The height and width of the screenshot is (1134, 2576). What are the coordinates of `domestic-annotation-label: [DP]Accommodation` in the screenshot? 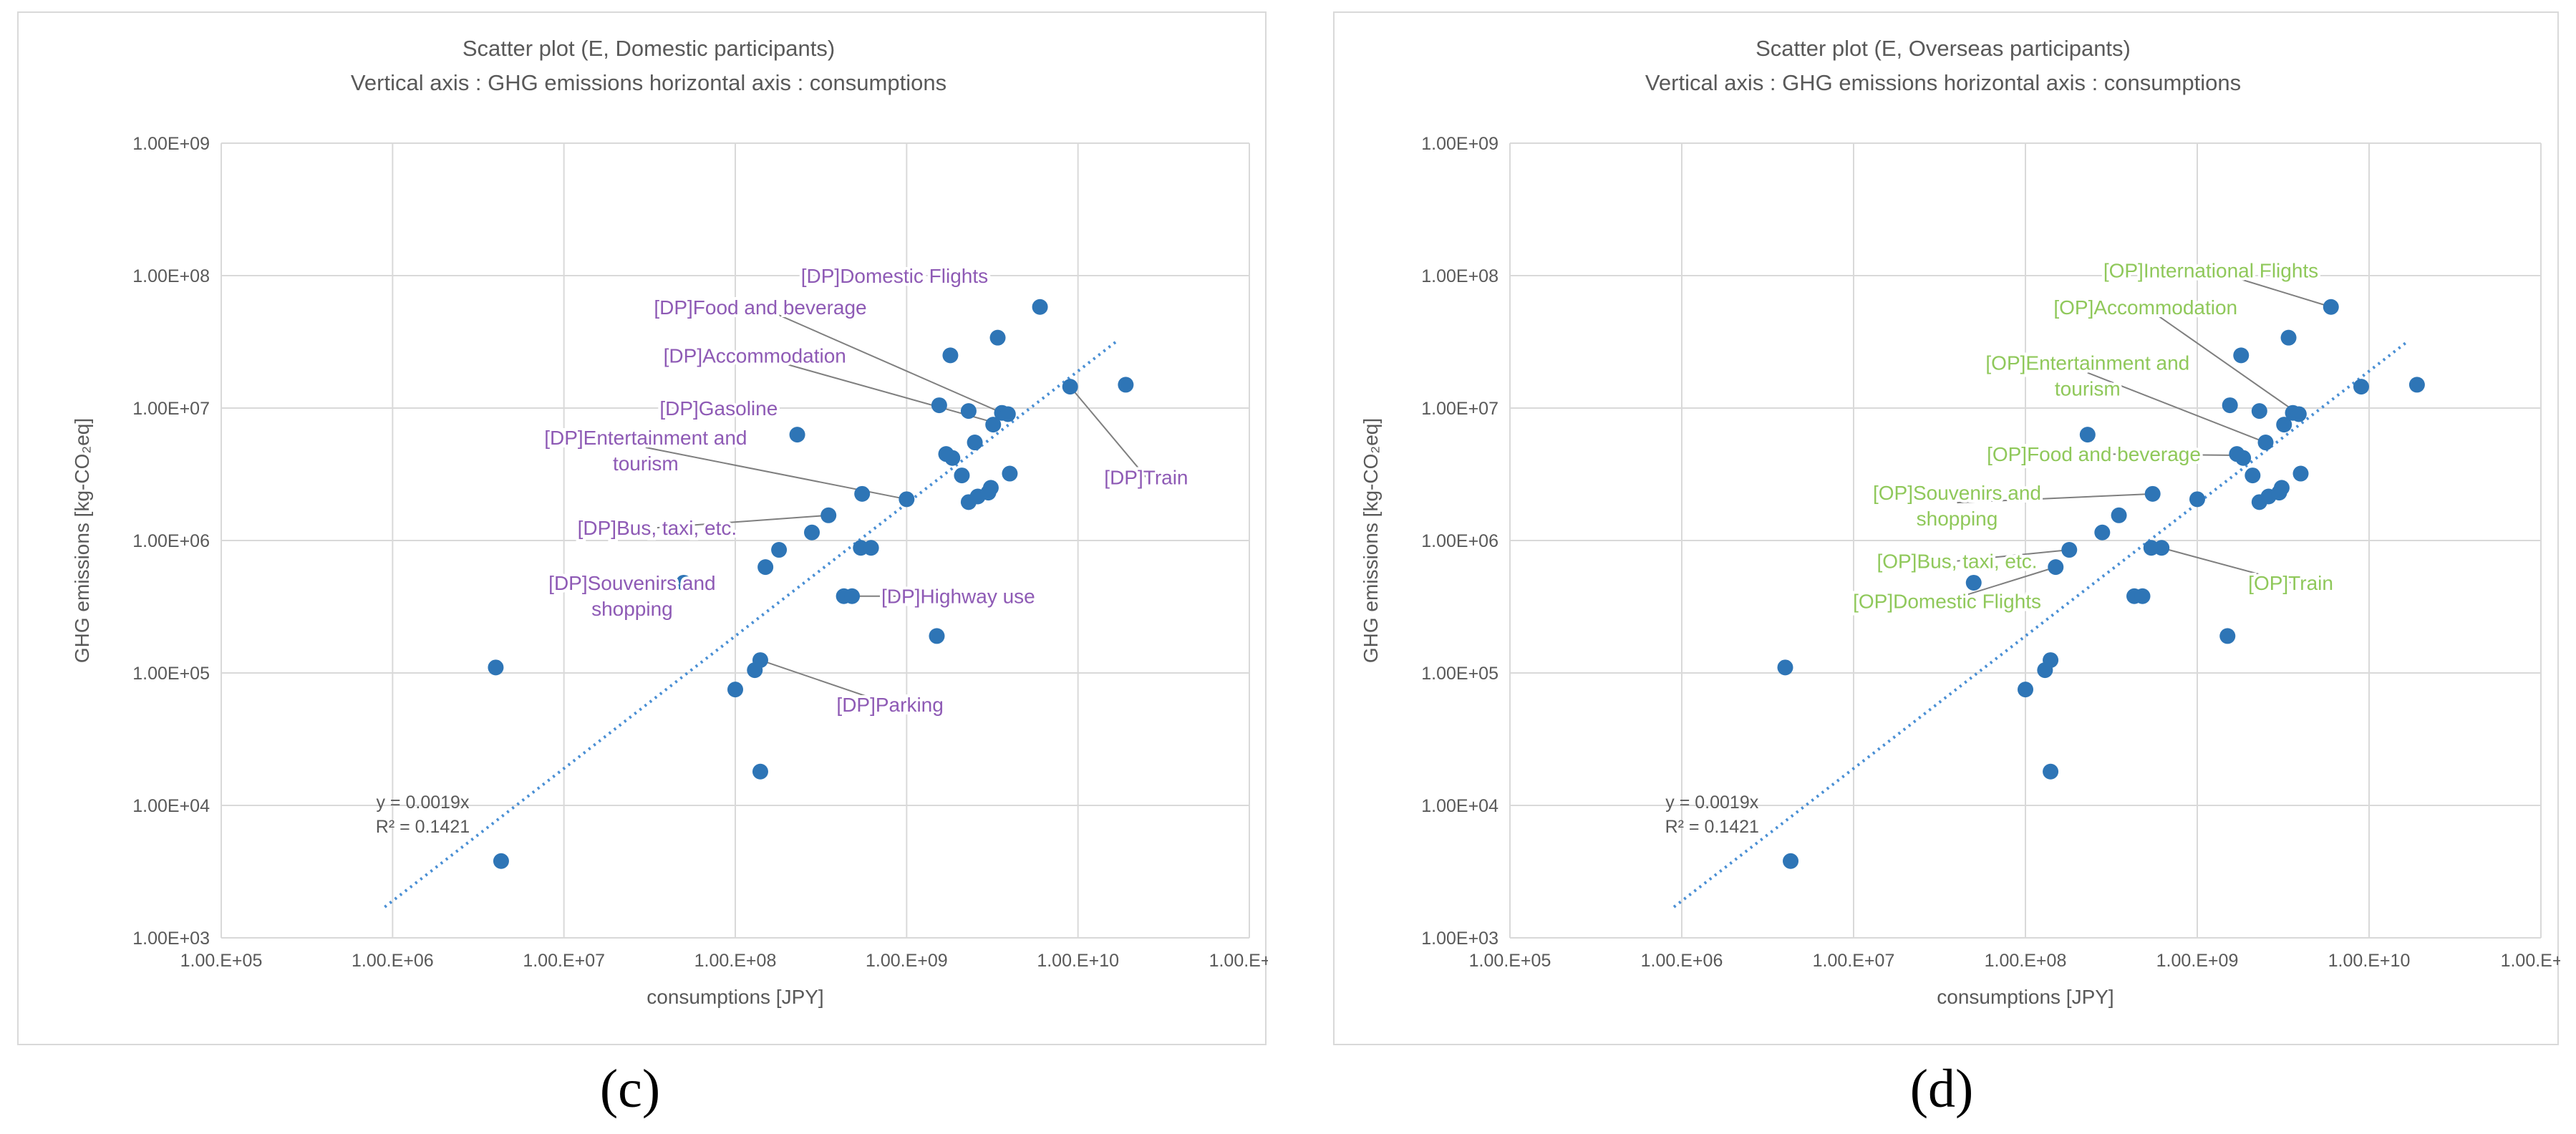 It's located at (755, 355).